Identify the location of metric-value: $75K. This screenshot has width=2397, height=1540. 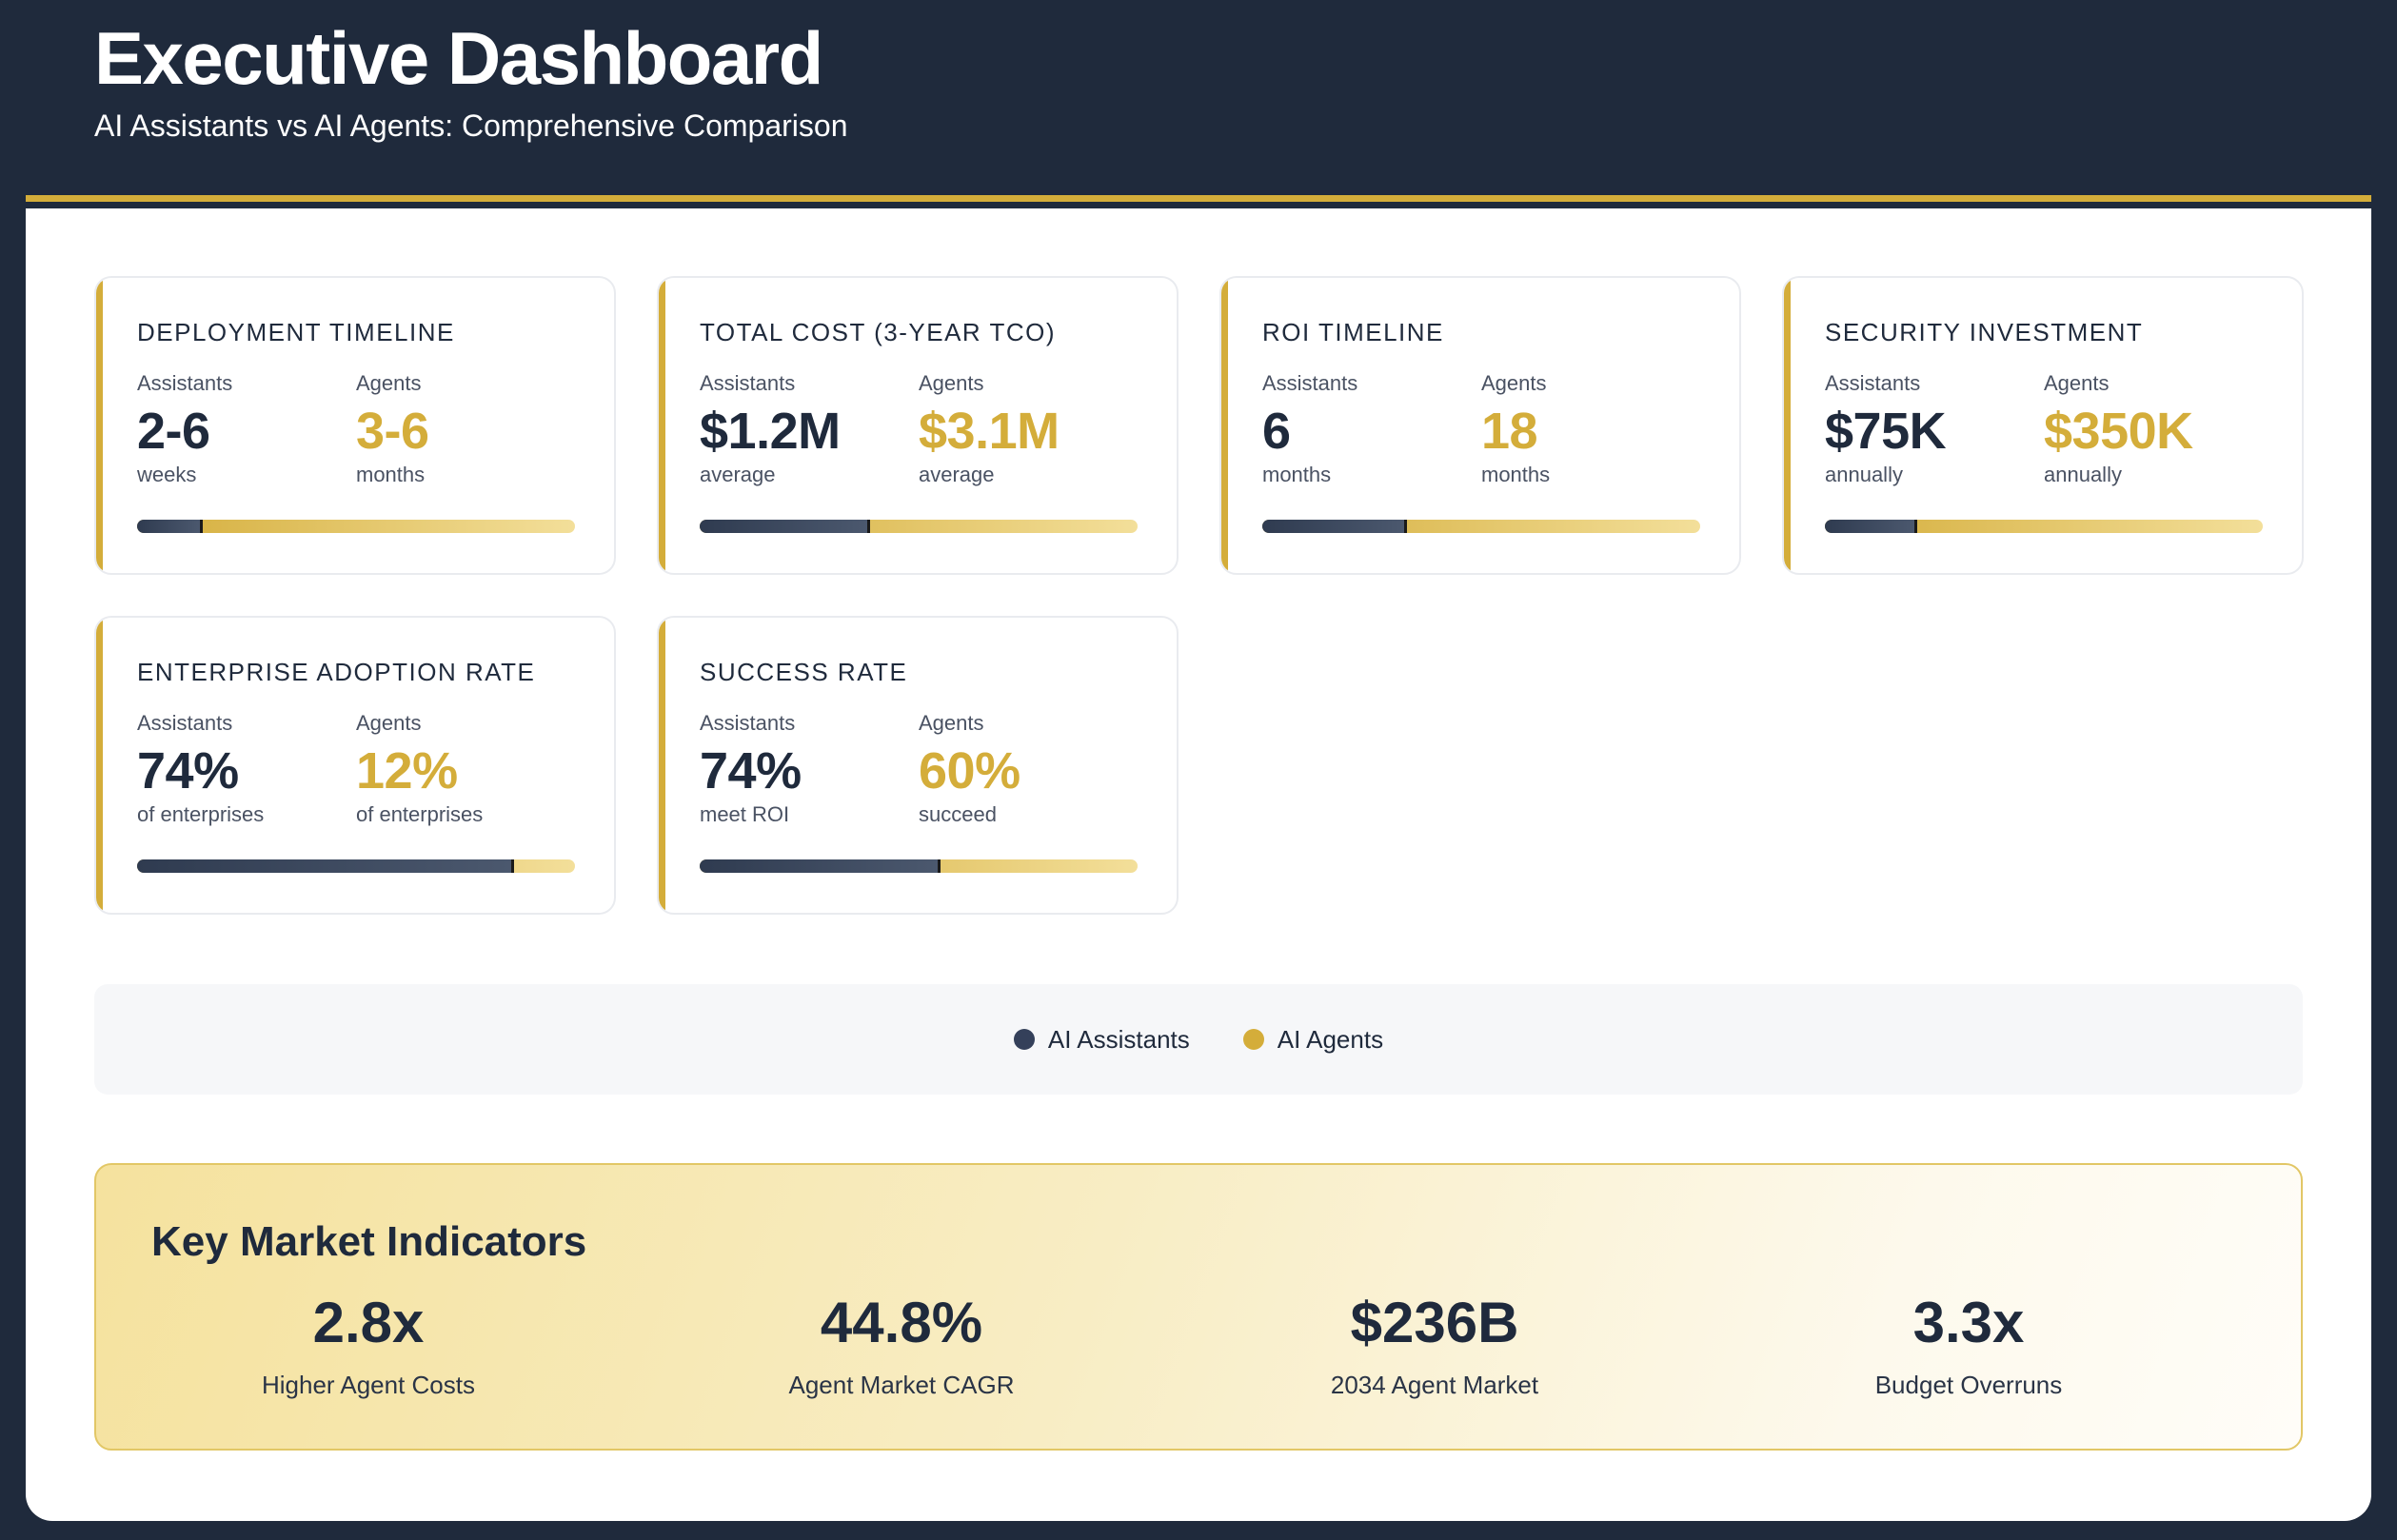
(1886, 431).